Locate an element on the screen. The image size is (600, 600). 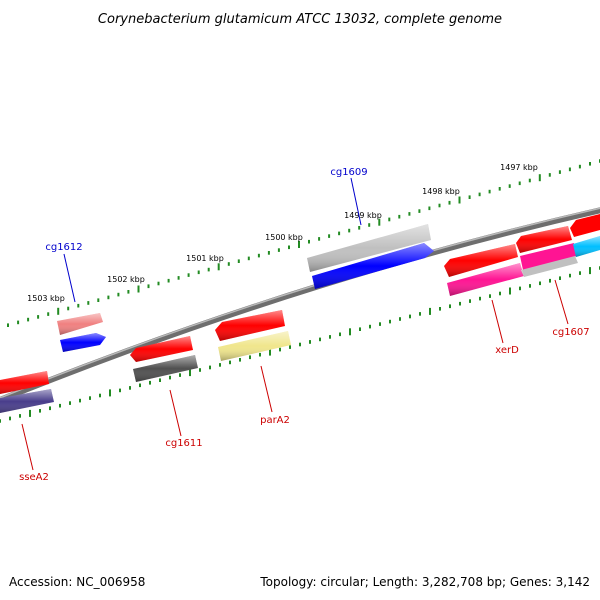
gene-red-right-b is located at coordinates (585, 225).